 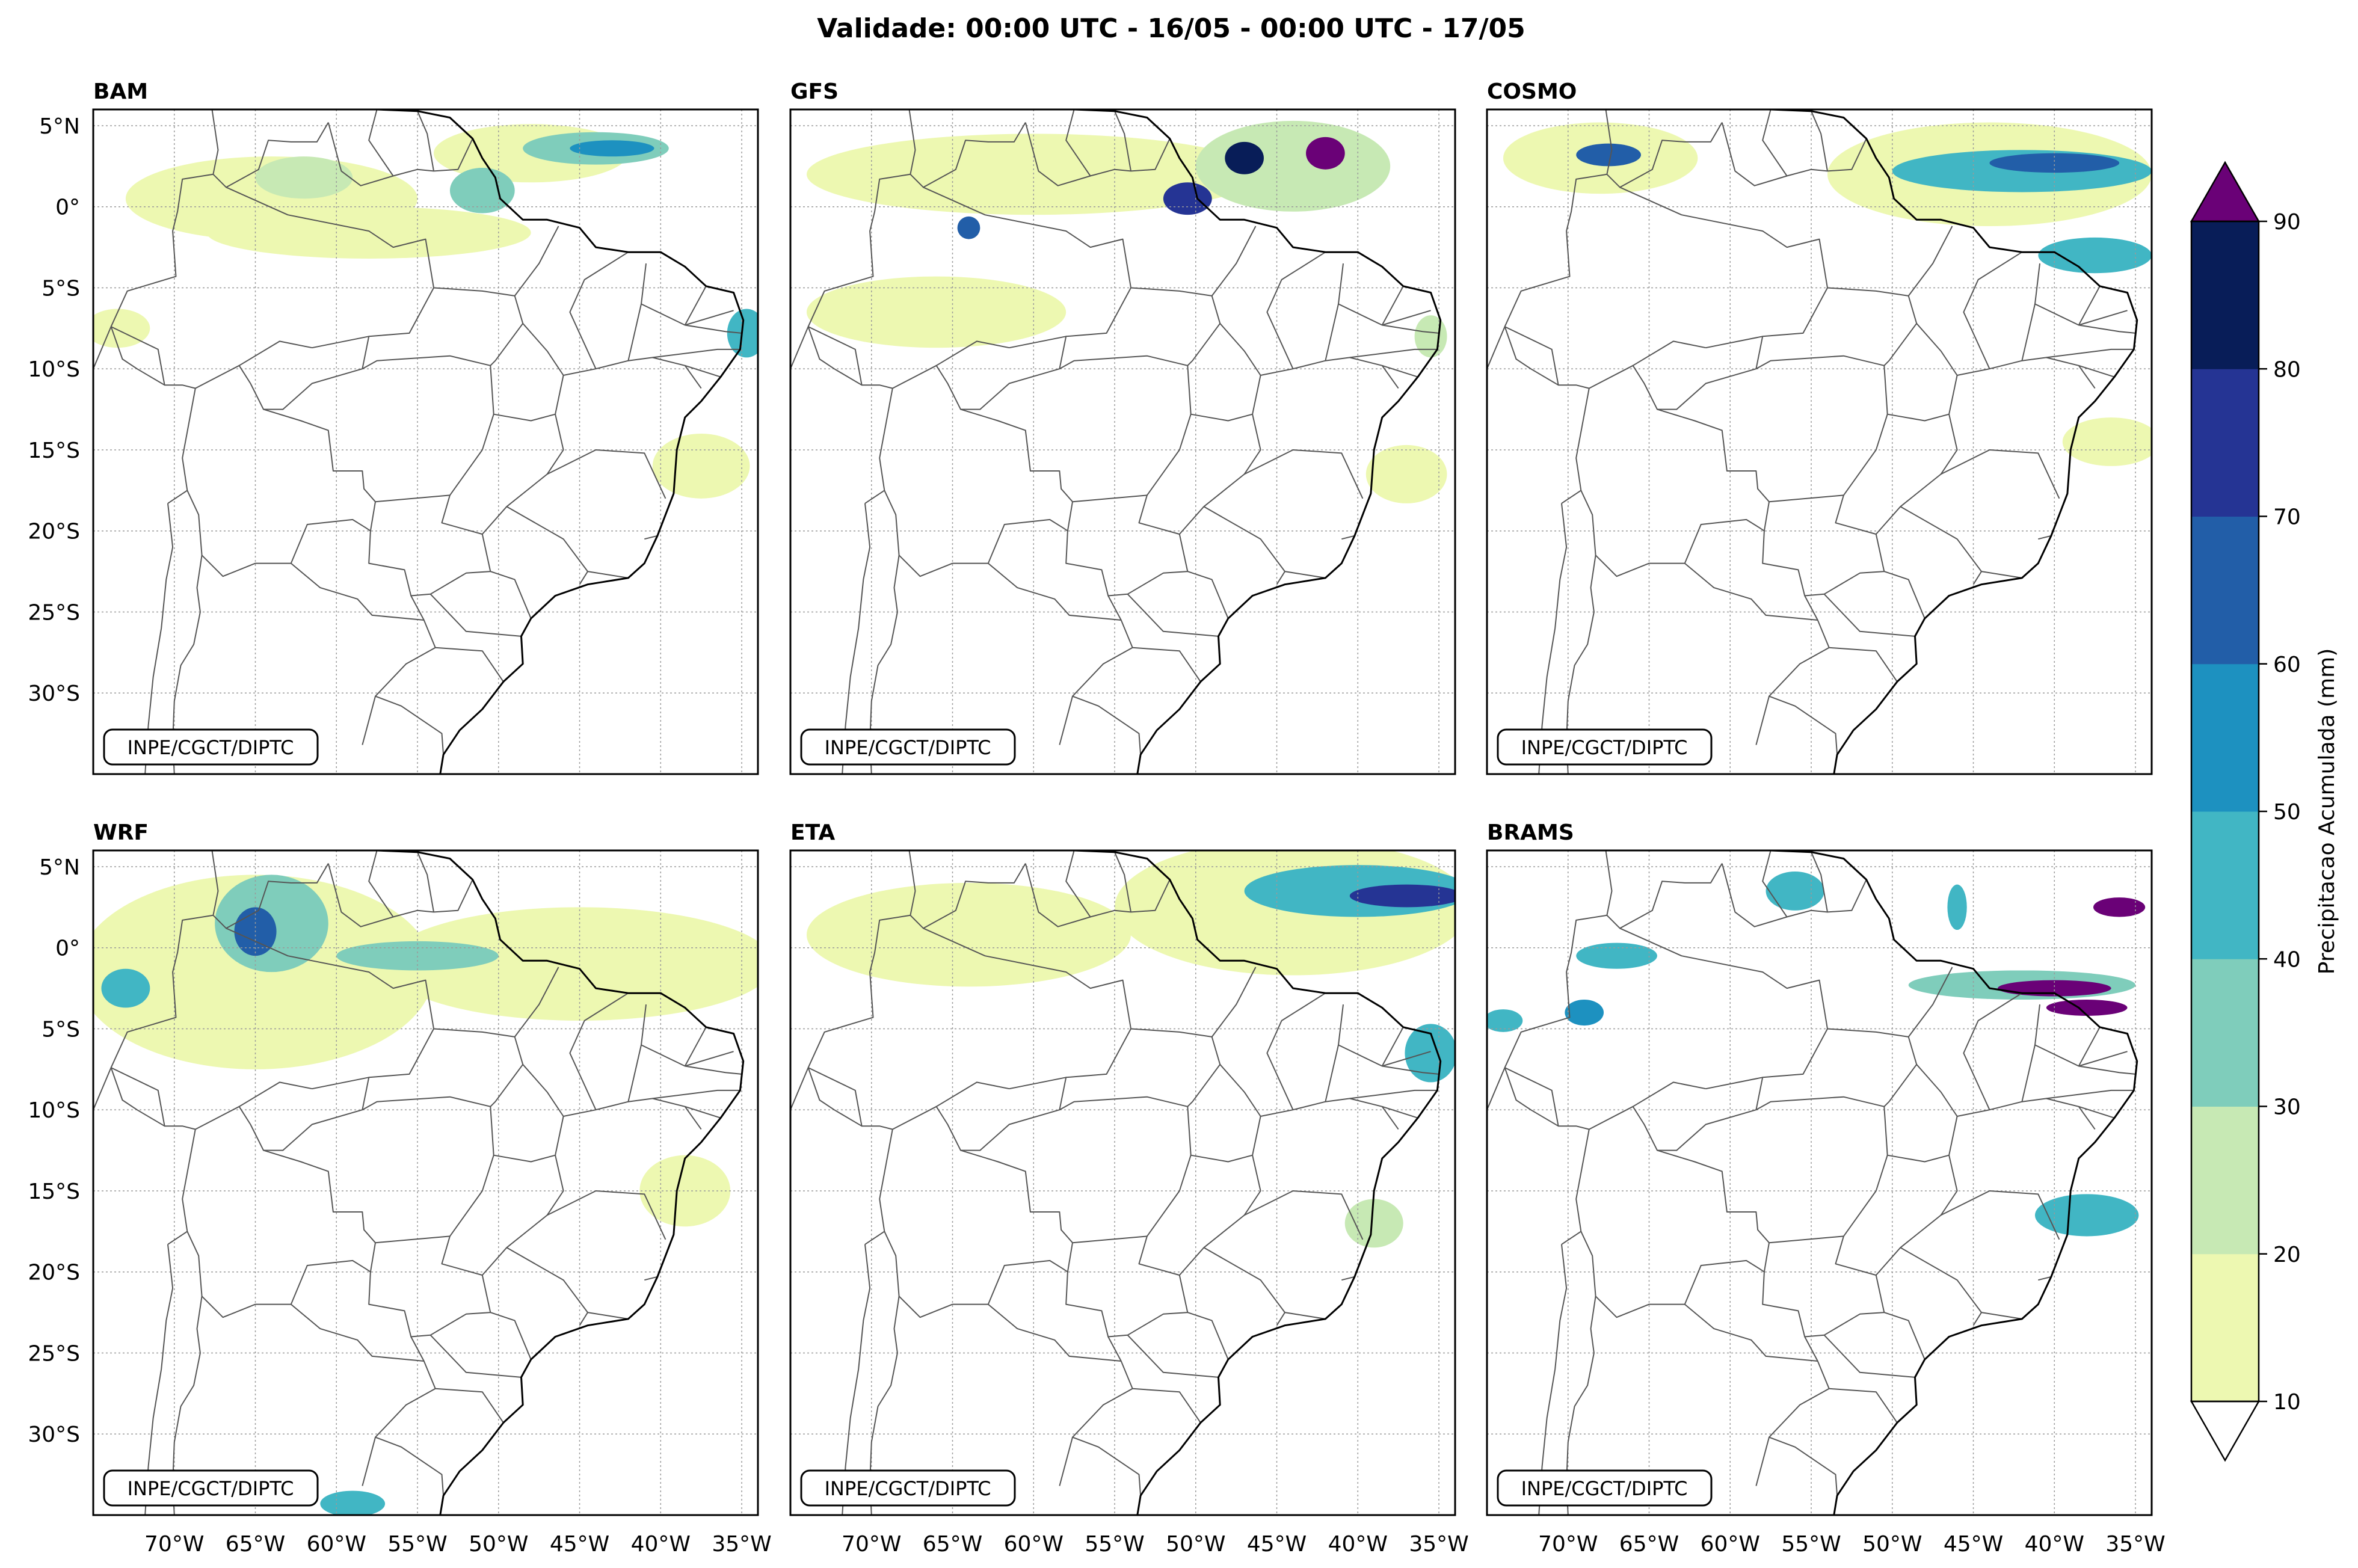 What do you see at coordinates (256, 1545) in the screenshot?
I see `longitude-tick-label: 65°W` at bounding box center [256, 1545].